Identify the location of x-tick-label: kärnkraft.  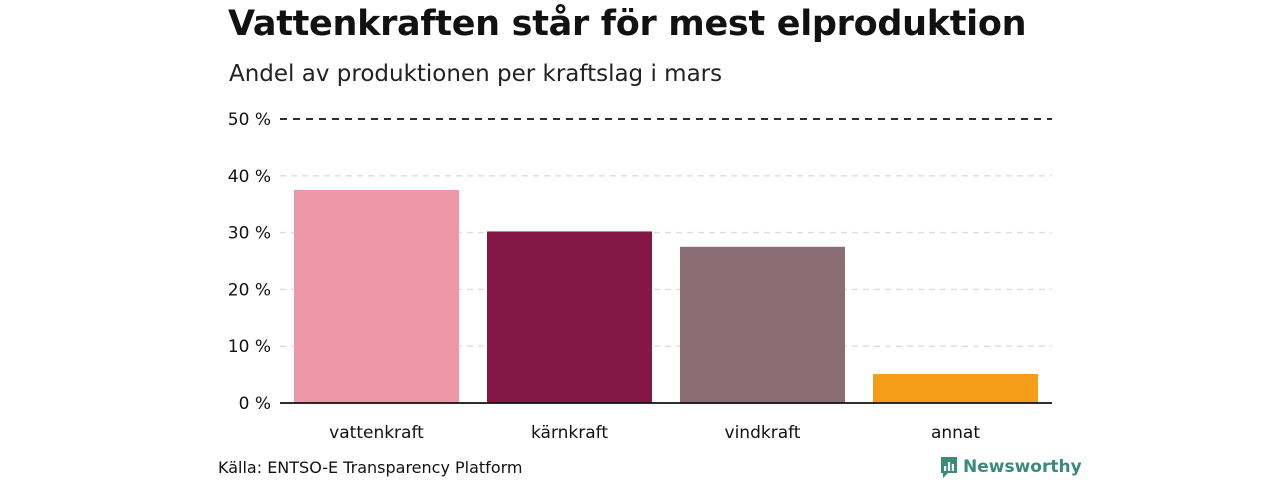
(569, 433).